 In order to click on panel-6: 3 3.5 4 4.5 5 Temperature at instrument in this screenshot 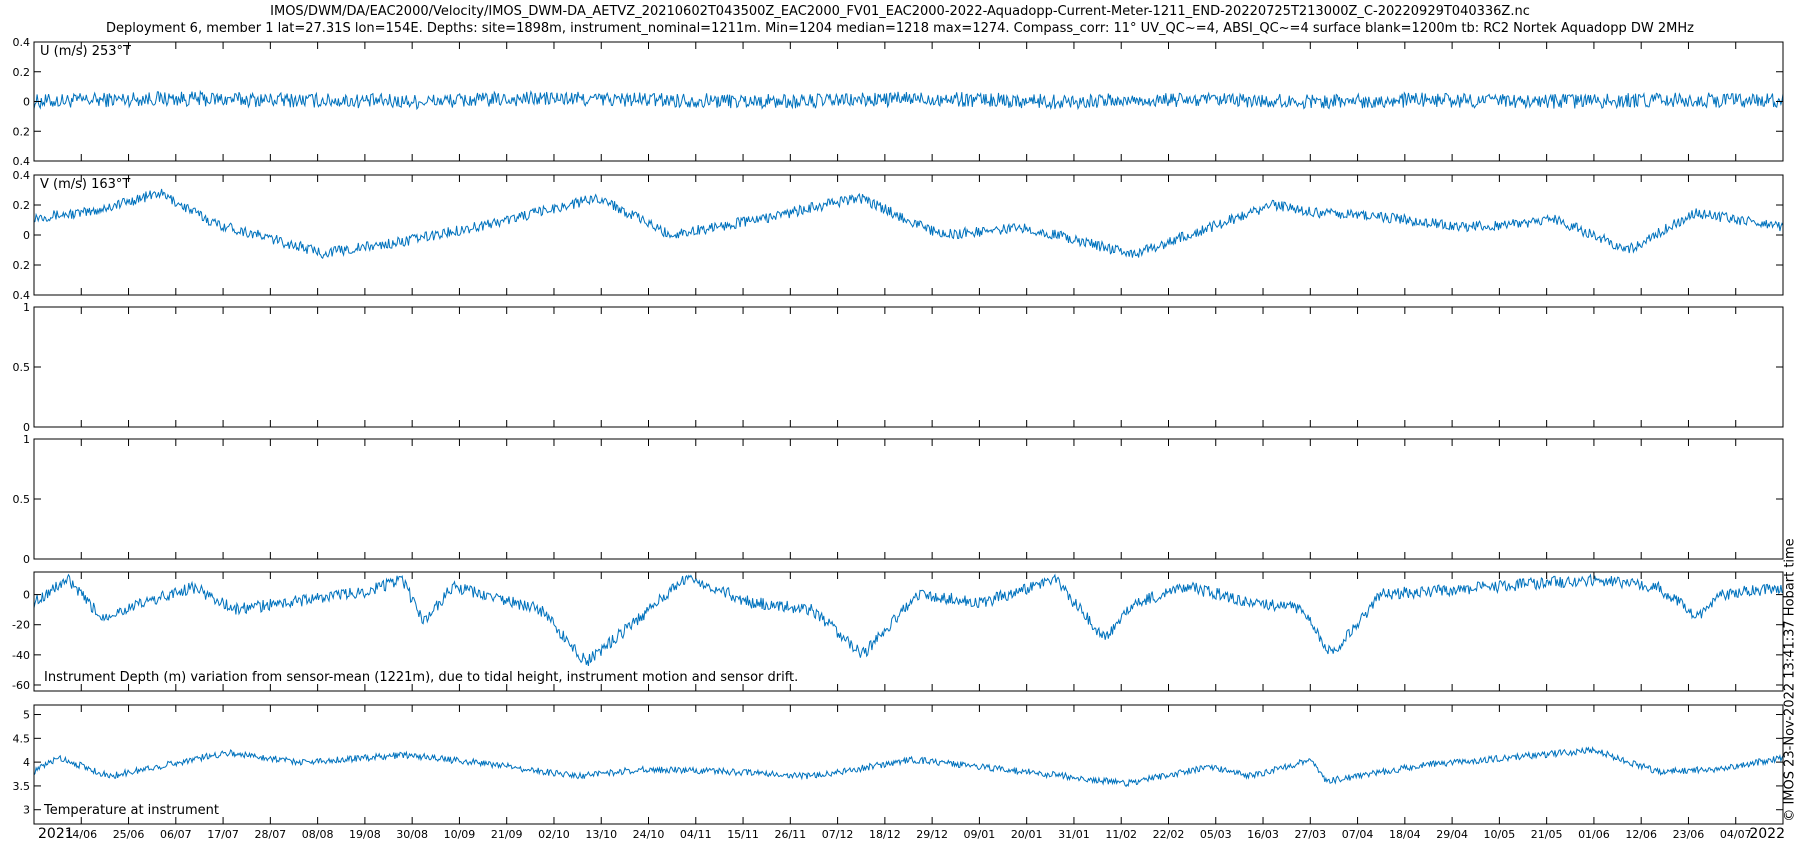, I will do `click(898, 764)`.